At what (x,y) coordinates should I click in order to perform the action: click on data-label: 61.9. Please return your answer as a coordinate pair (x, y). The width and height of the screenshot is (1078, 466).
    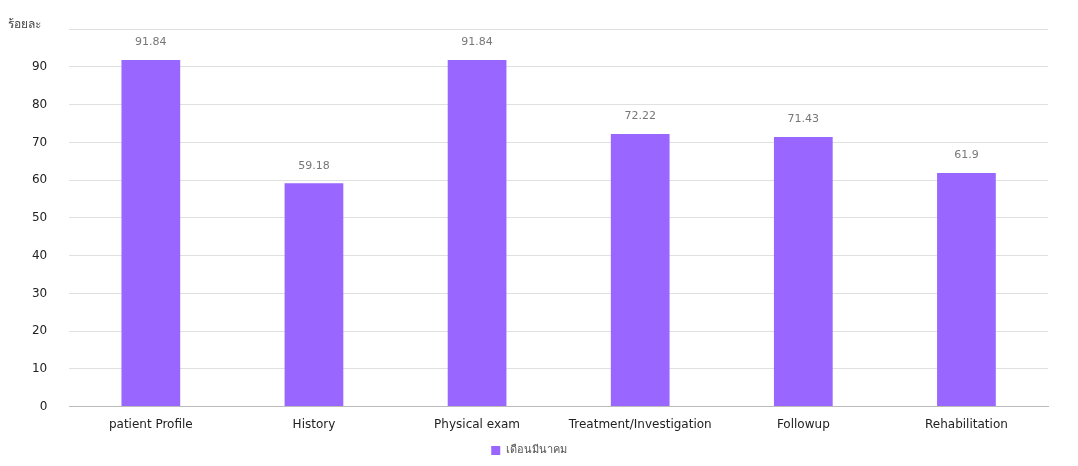
    Looking at the image, I should click on (966, 155).